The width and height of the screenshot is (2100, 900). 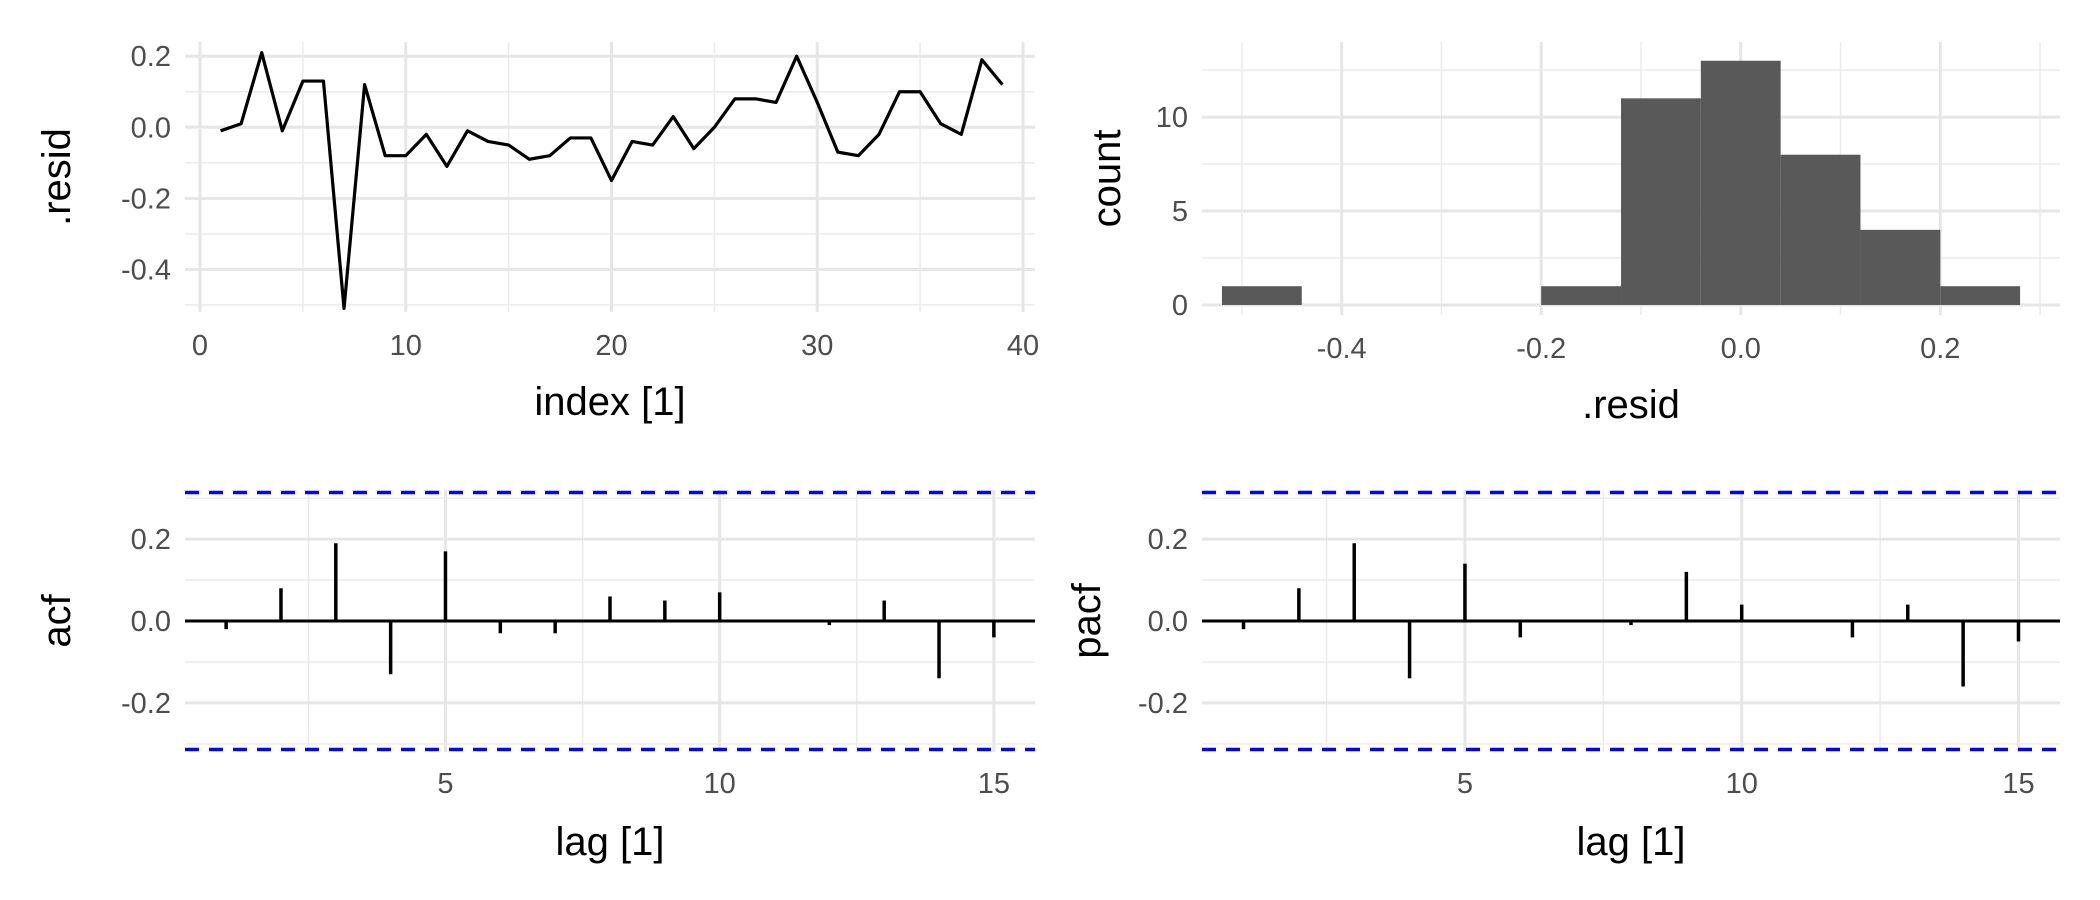 I want to click on y-tick-label: -0.4, so click(x=146, y=270).